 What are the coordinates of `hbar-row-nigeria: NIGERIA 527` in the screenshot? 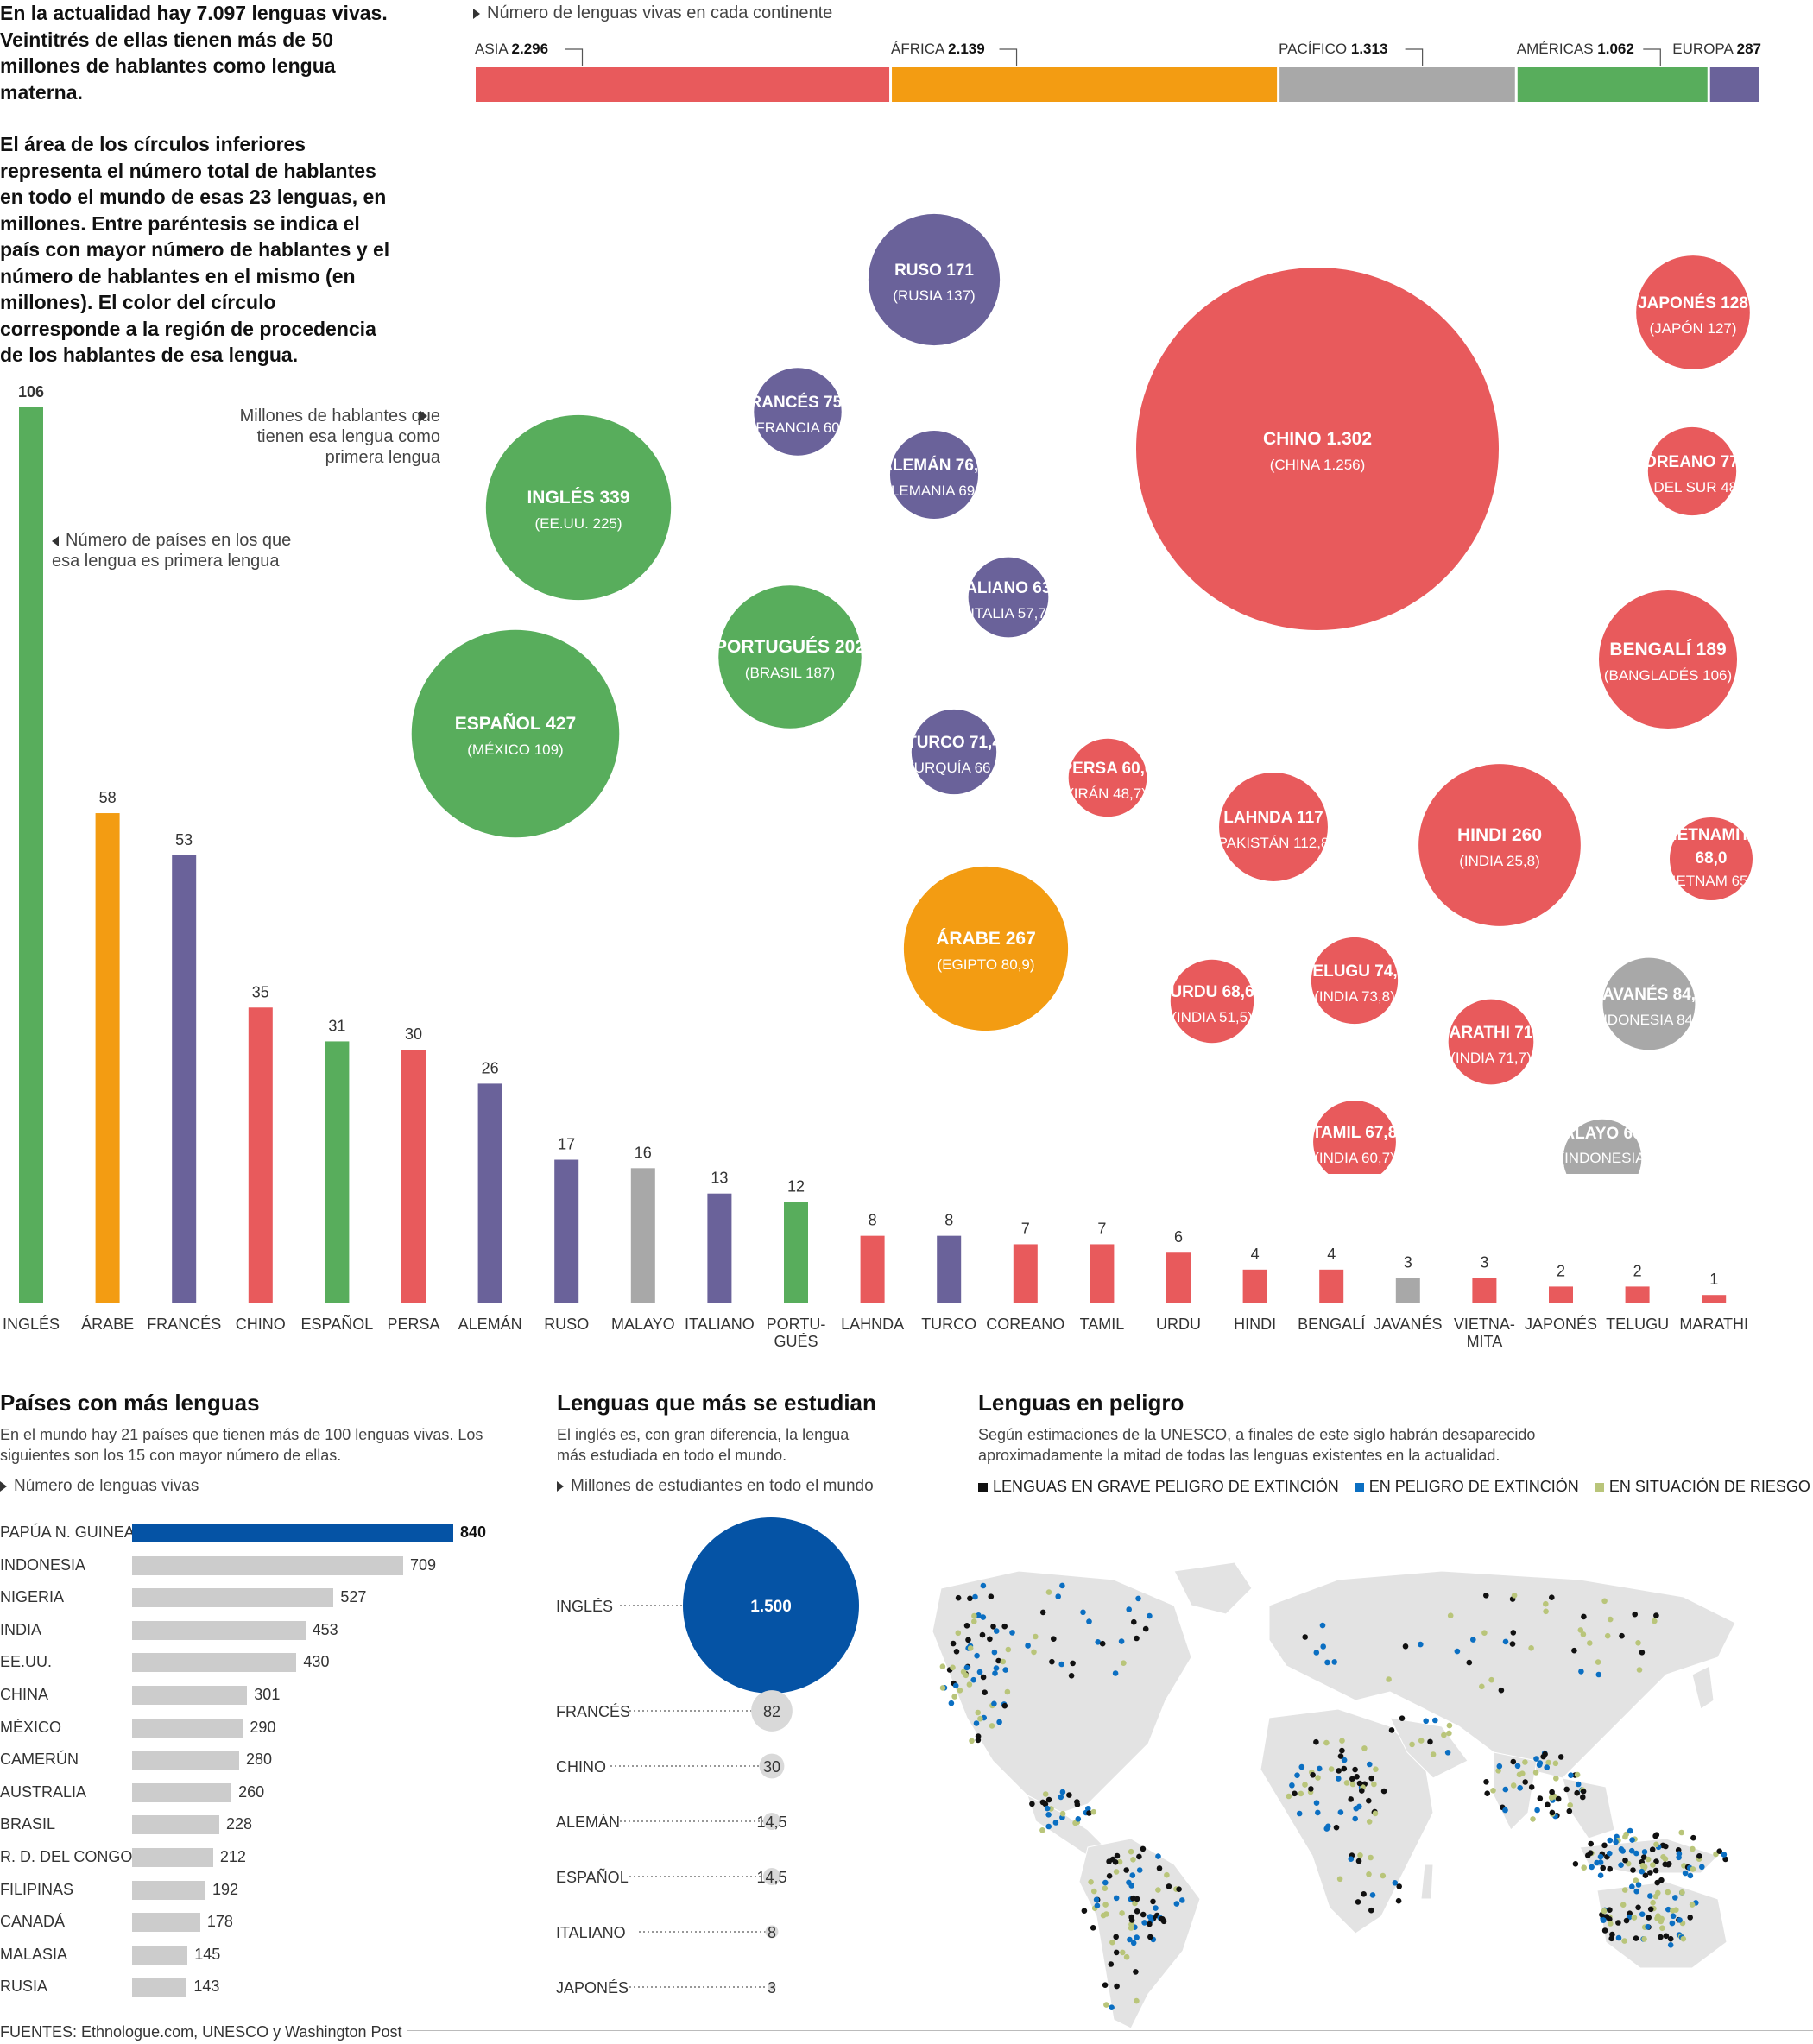 It's located at (259, 1597).